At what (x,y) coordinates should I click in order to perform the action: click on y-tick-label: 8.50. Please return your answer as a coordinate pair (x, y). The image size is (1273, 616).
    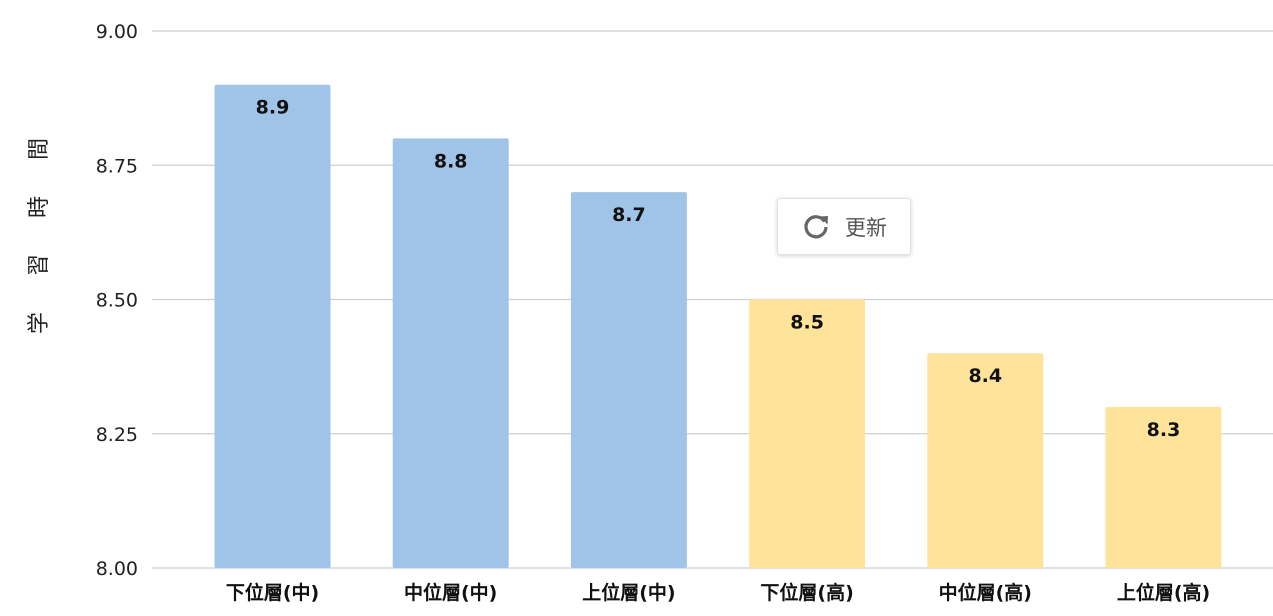
    Looking at the image, I should click on (117, 301).